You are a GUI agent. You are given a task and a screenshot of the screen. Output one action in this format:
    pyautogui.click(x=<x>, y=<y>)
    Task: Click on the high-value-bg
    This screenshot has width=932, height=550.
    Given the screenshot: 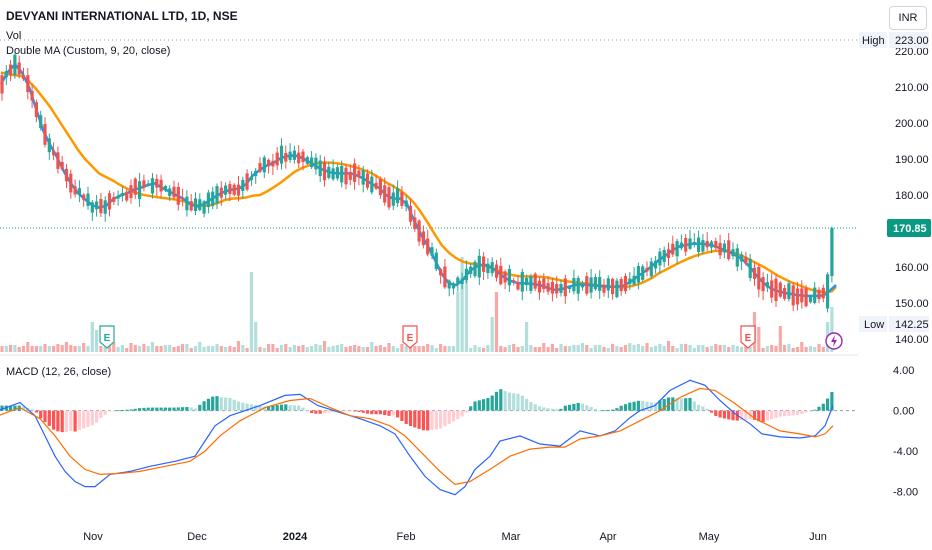 What is the action you would take?
    pyautogui.click(x=909, y=40)
    